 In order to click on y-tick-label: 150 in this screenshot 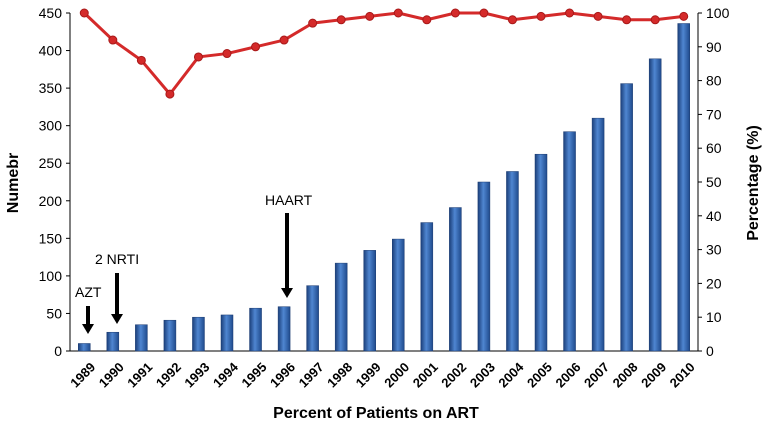, I will do `click(51, 238)`.